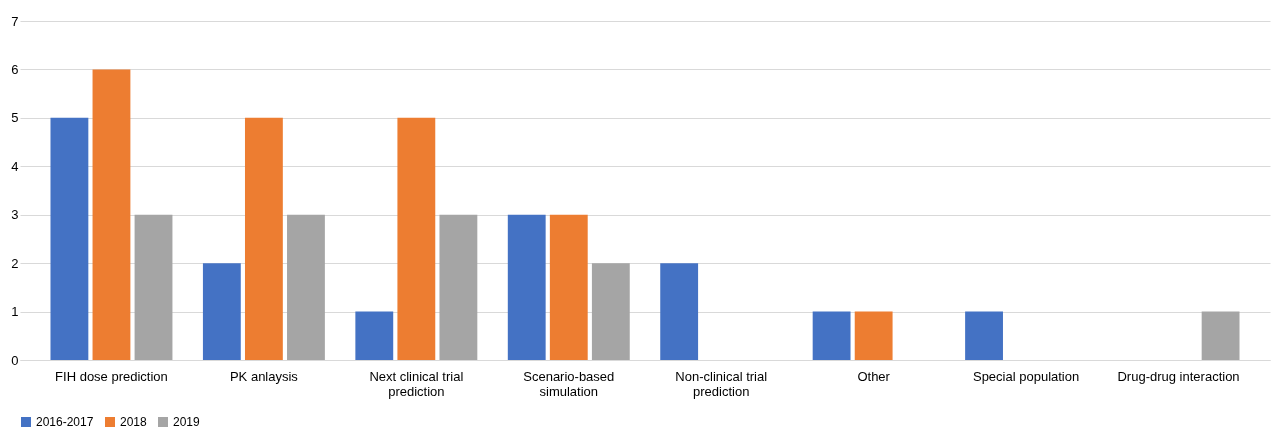 The height and width of the screenshot is (438, 1280). I want to click on x-tick-label: Drug-drug interaction, so click(1178, 376).